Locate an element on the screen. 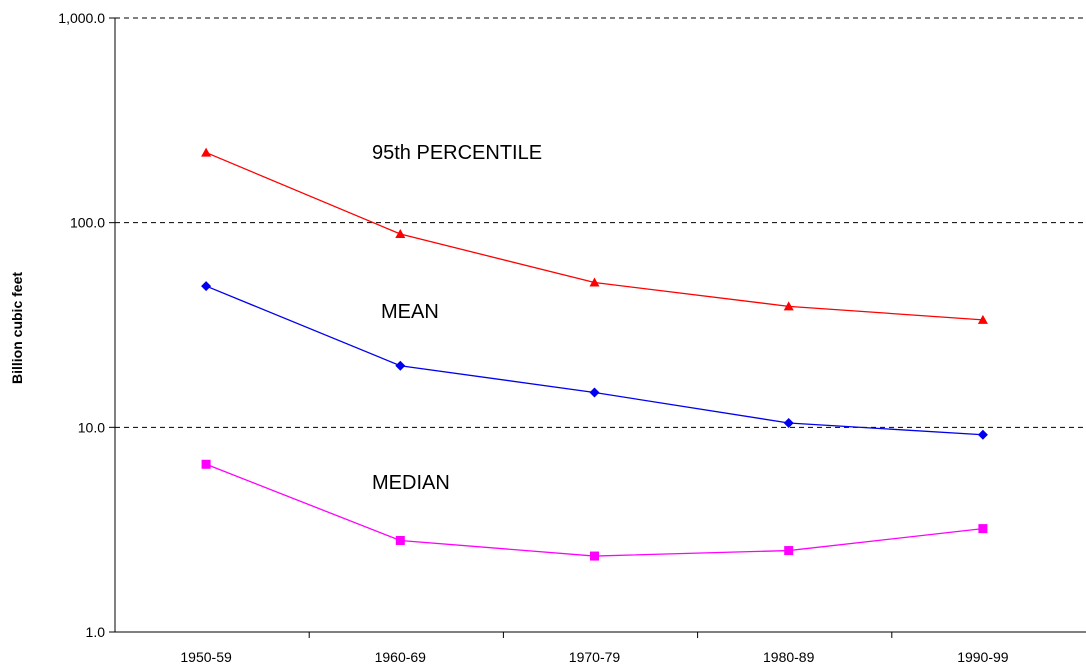 Image resolution: width=1086 pixels, height=670 pixels. series-label: MEDIAN is located at coordinates (411, 483).